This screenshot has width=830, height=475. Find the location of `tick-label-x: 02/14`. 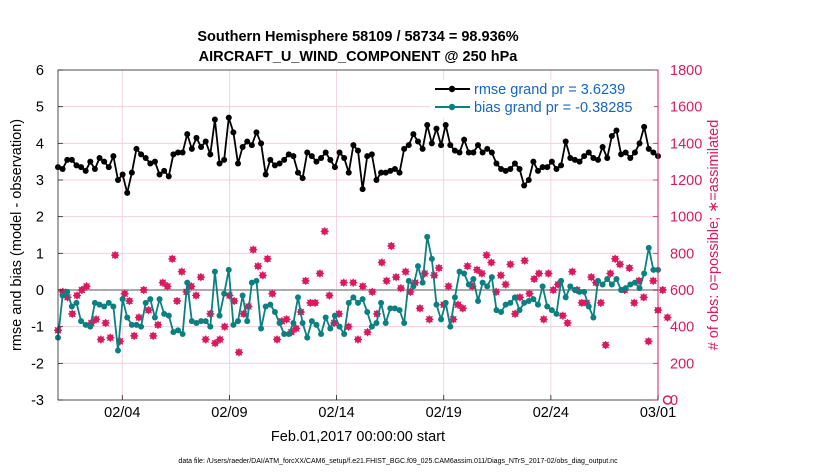

tick-label-x: 02/14 is located at coordinates (336, 413).